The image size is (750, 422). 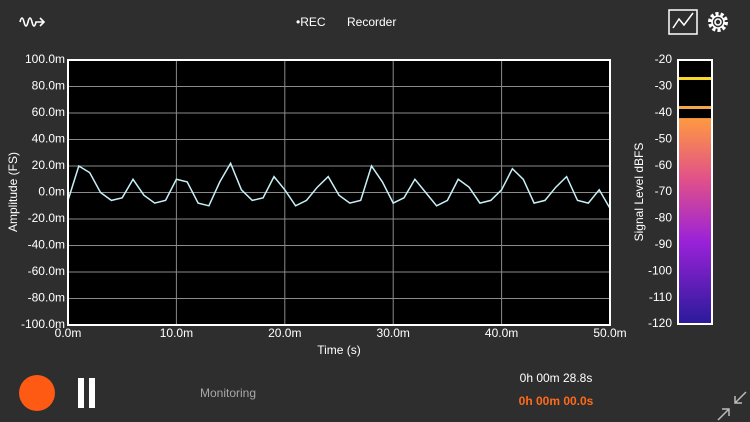 What do you see at coordinates (501, 333) in the screenshot?
I see `x-tick-label: 40.0m` at bounding box center [501, 333].